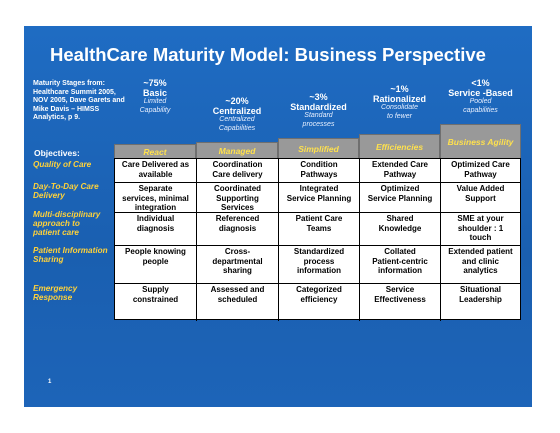 This screenshot has width=560, height=433. I want to click on objectives-label: Objectives:, so click(57, 153).